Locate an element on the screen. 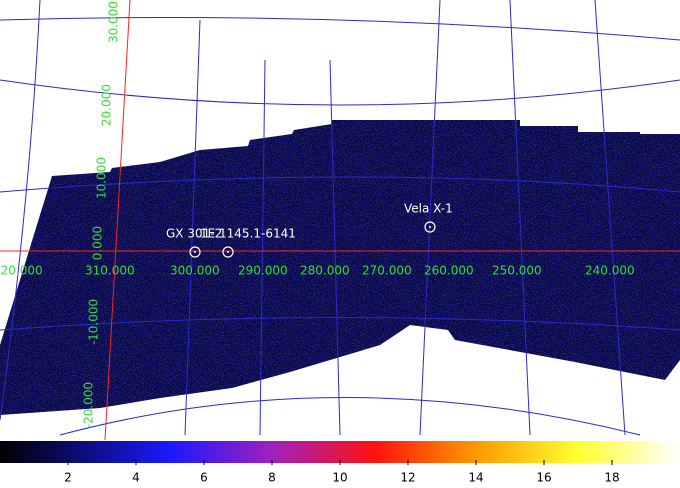 The height and width of the screenshot is (488, 680). longitude-label: 250.000 is located at coordinates (517, 271).